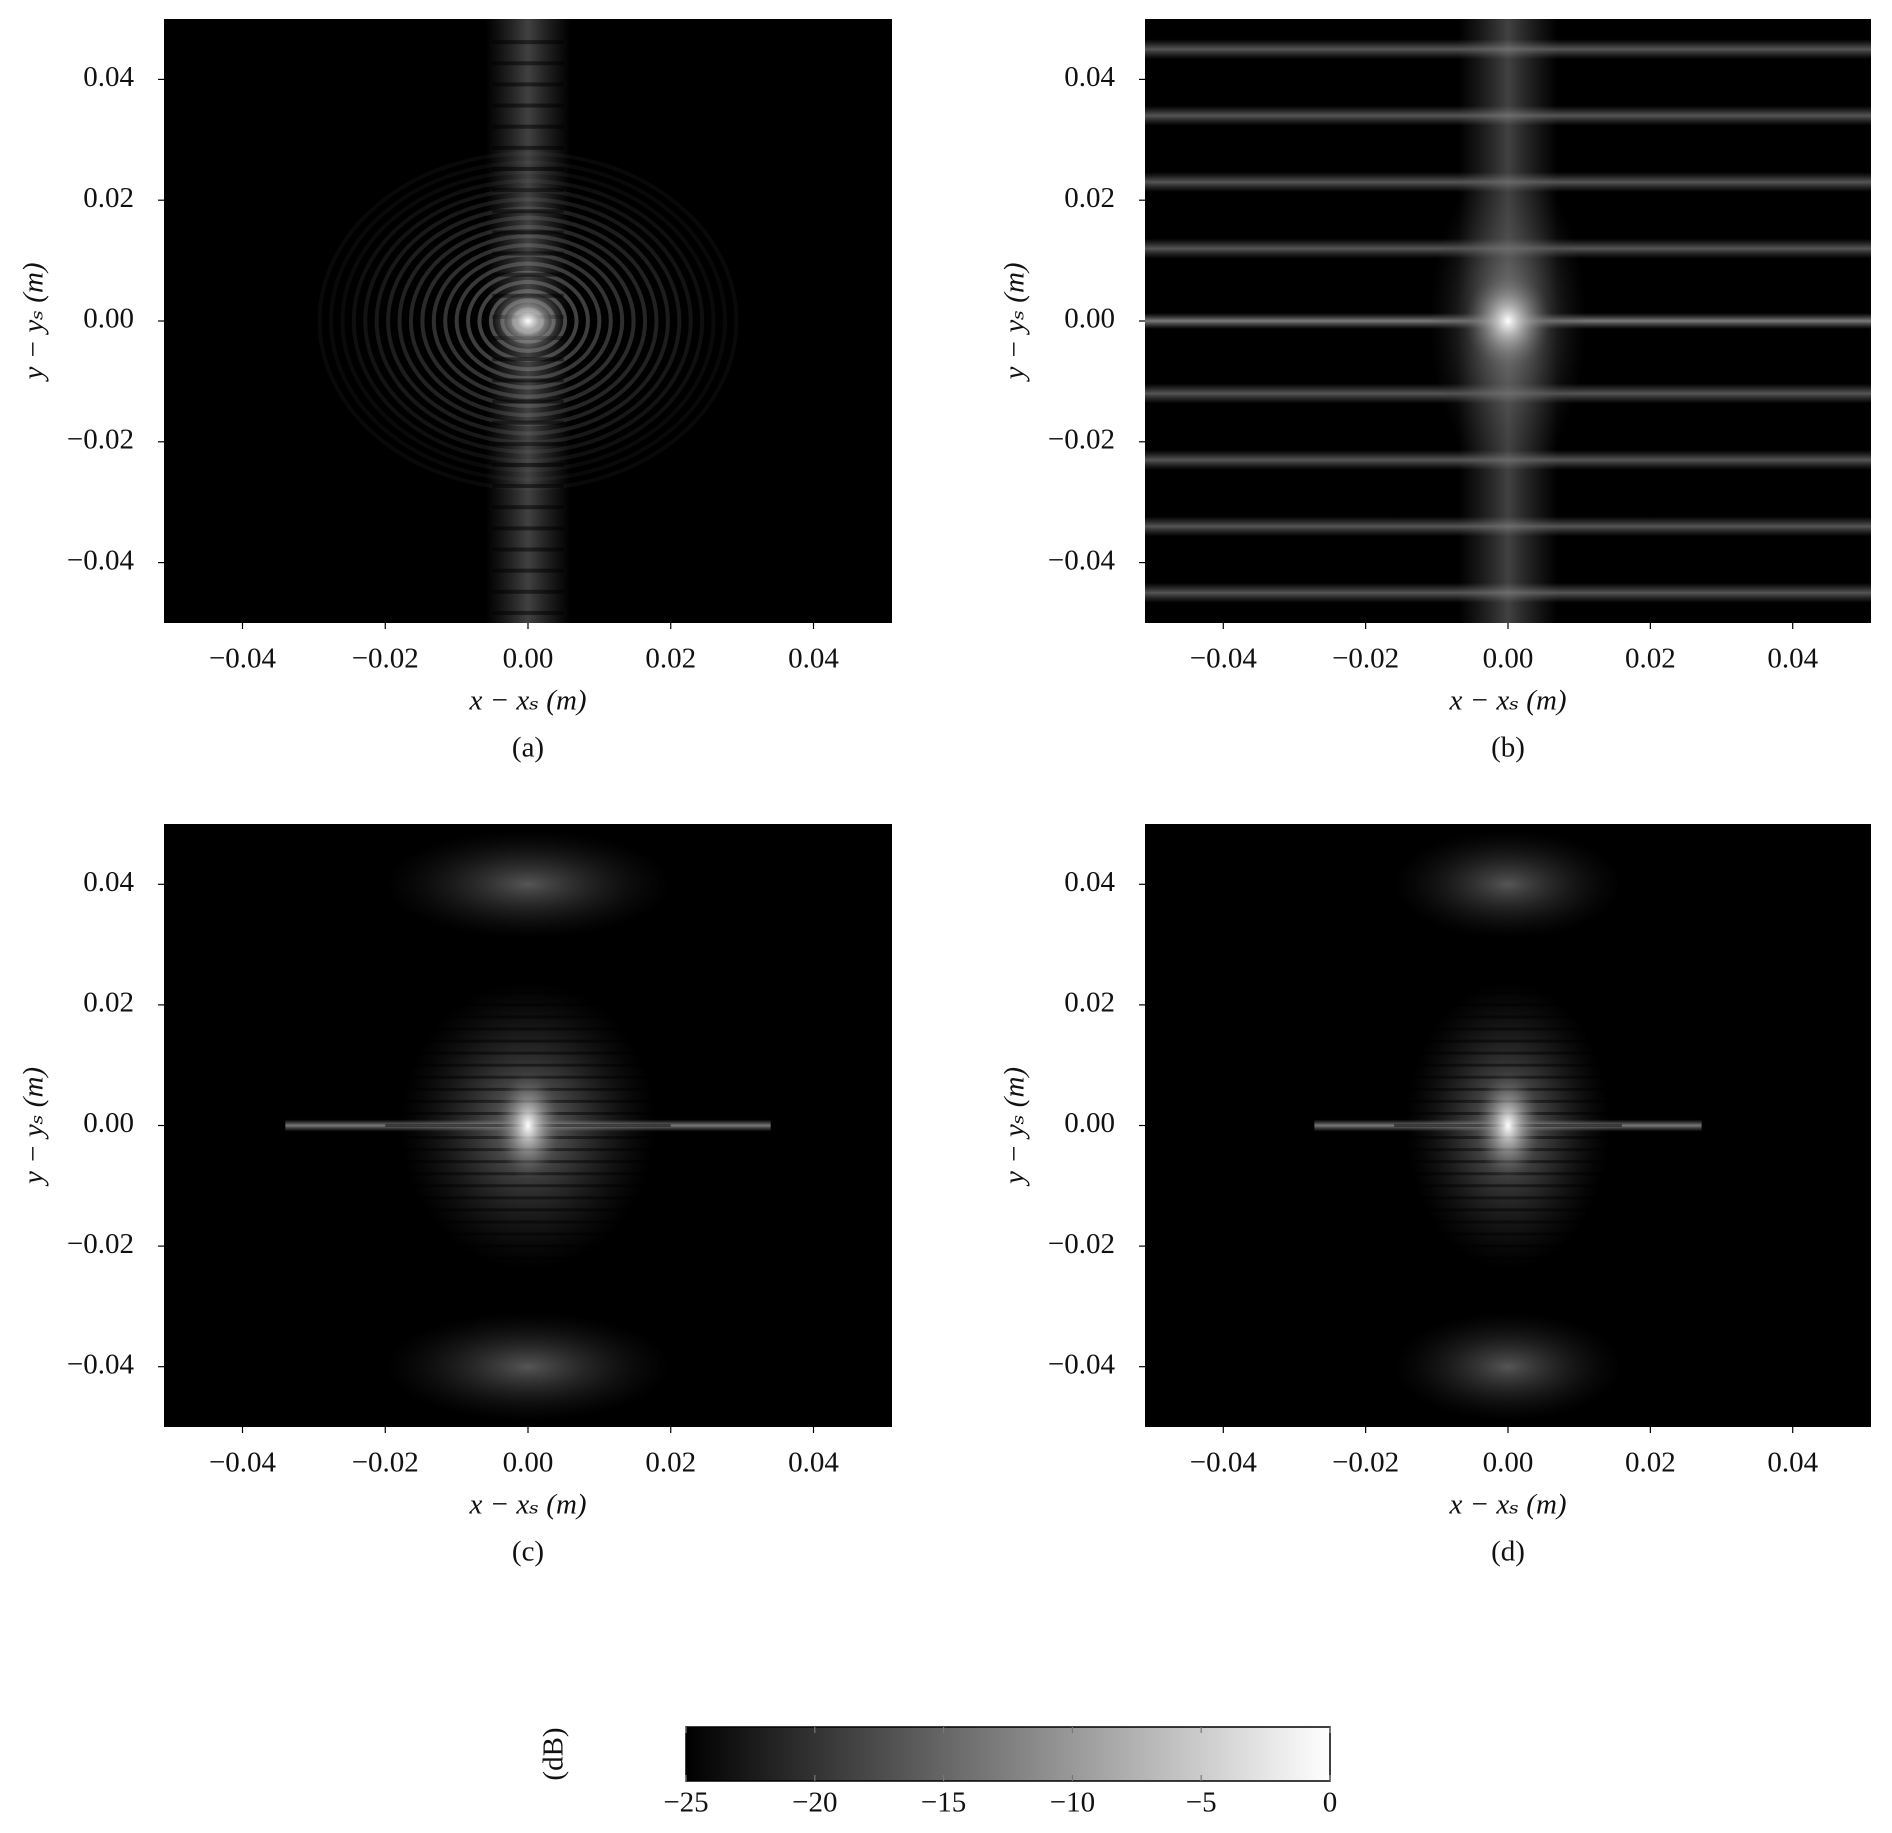  What do you see at coordinates (1508, 748) in the screenshot?
I see `subfigure-caption: (b)` at bounding box center [1508, 748].